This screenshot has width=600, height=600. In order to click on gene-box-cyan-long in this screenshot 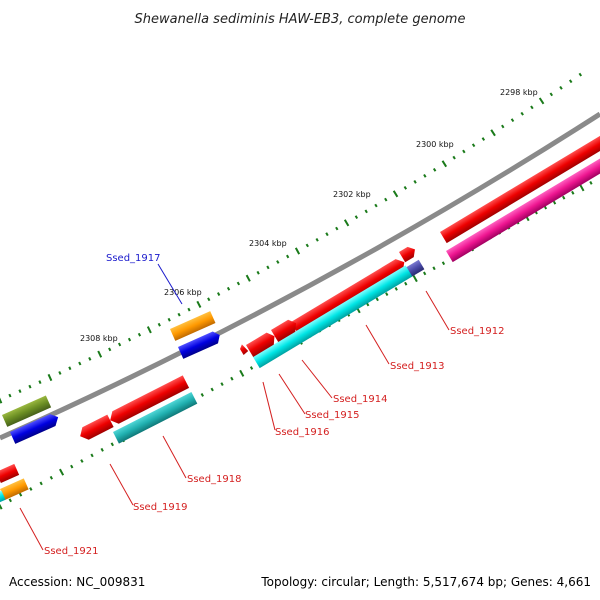, I will do `click(333, 317)`.